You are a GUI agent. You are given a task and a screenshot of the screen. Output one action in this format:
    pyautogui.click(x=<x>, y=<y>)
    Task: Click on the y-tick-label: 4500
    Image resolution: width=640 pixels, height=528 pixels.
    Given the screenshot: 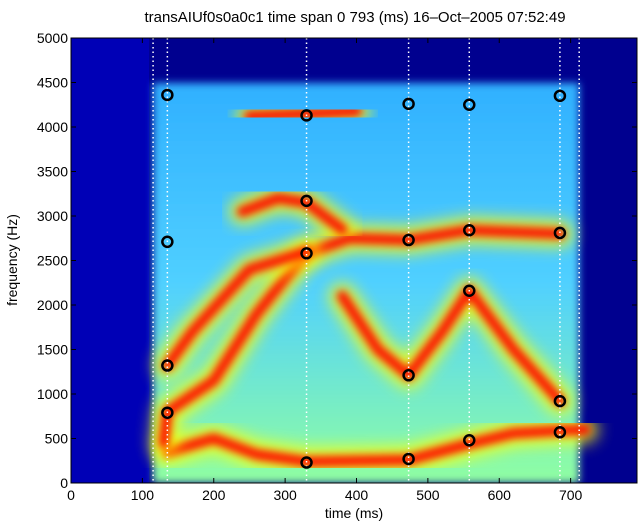 What is the action you would take?
    pyautogui.click(x=52, y=83)
    